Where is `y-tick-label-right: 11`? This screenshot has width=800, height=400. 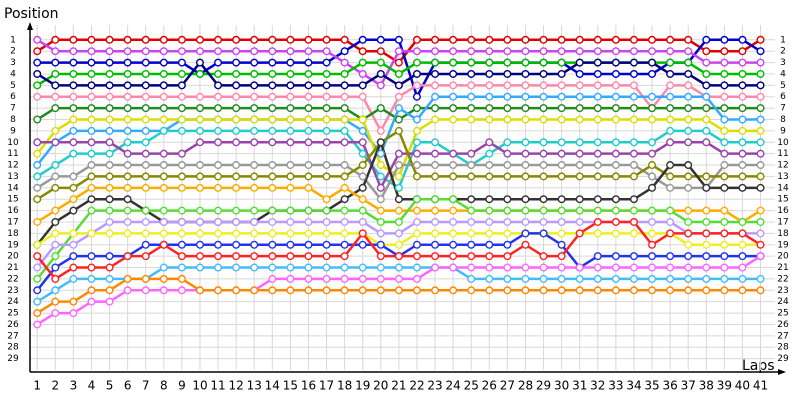 y-tick-label-right: 11 is located at coordinates (782, 154).